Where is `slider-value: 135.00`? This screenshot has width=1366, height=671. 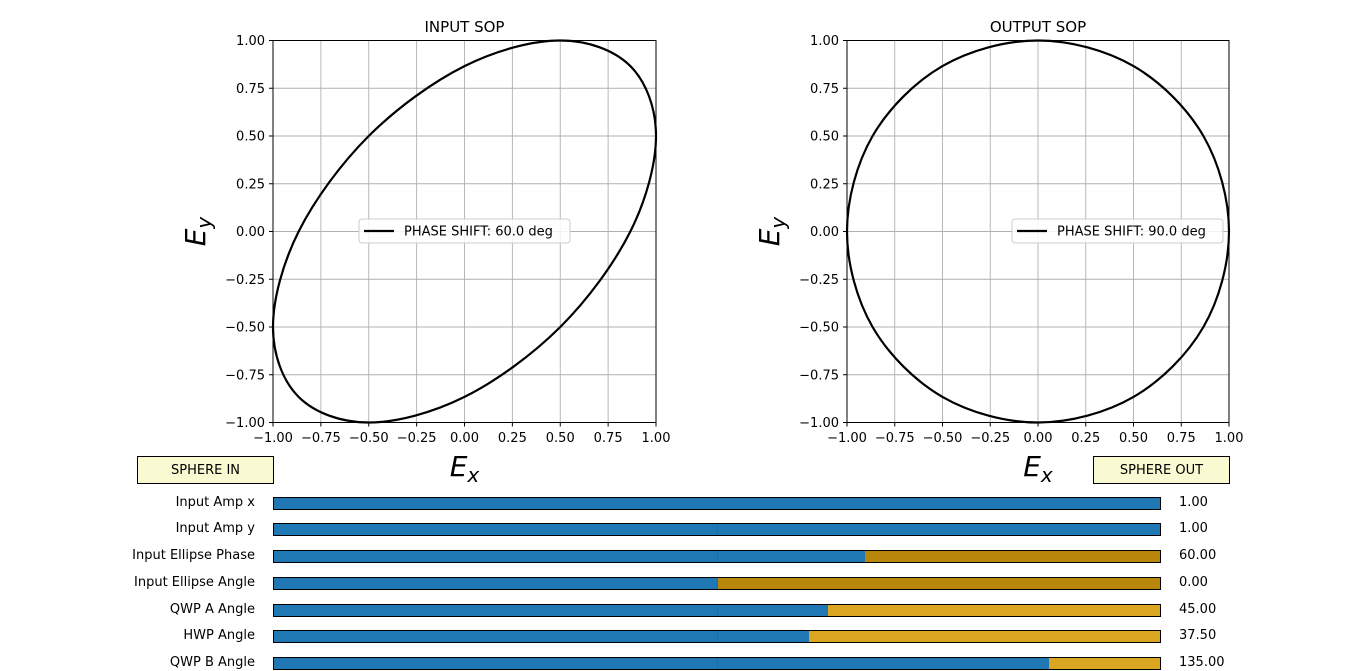 slider-value: 135.00 is located at coordinates (1202, 662).